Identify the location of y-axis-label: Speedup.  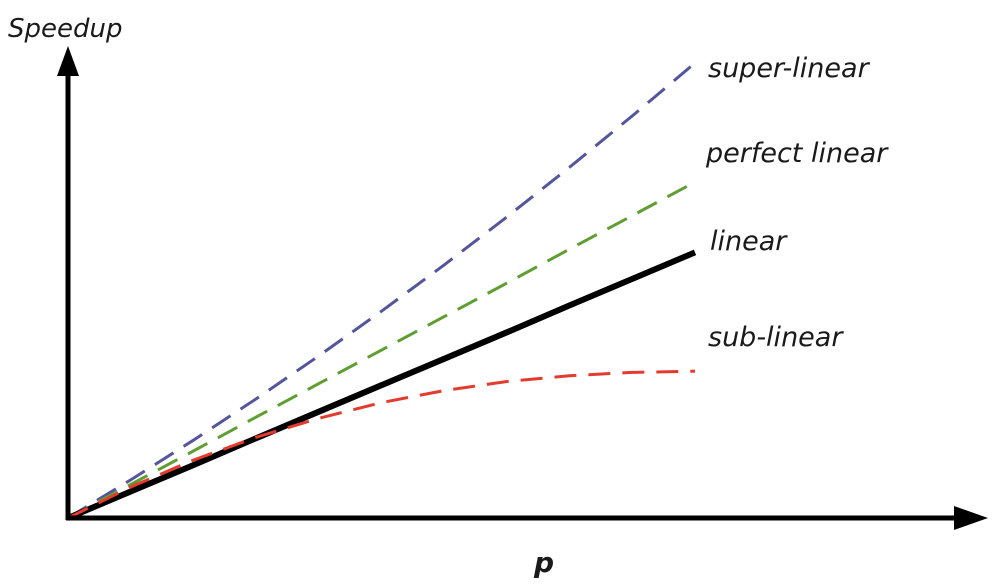
(65, 29).